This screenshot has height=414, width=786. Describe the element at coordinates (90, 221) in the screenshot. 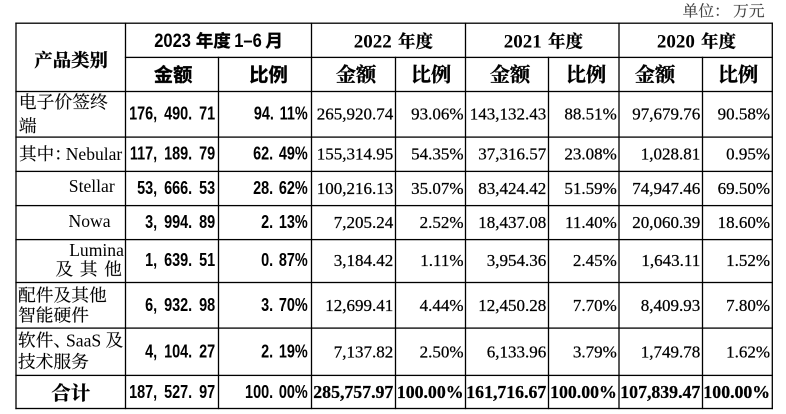

I see `svg-text: Nowa` at that location.